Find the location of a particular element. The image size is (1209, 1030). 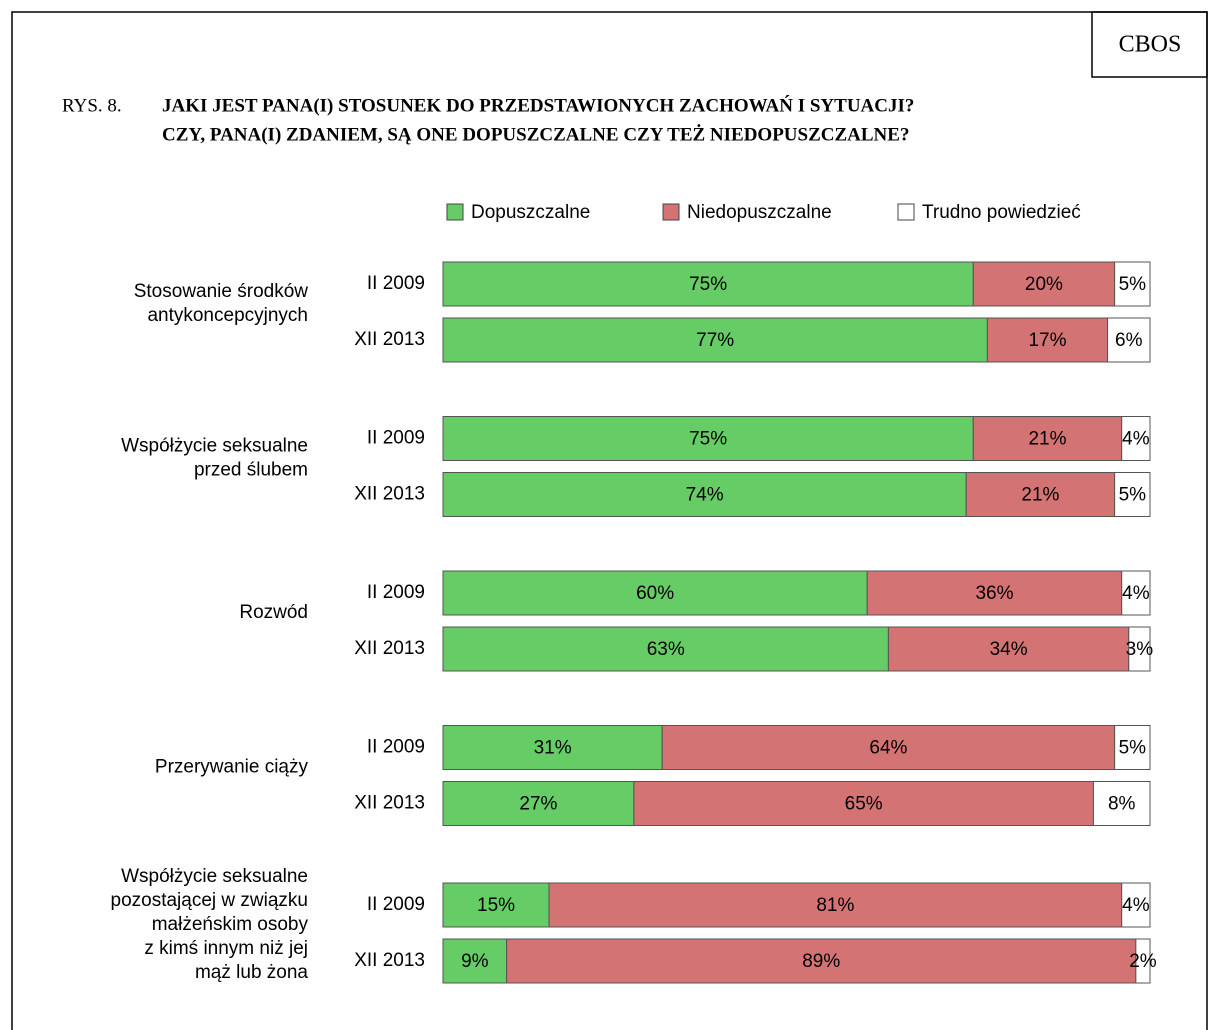

value-label: 60% is located at coordinates (655, 593).